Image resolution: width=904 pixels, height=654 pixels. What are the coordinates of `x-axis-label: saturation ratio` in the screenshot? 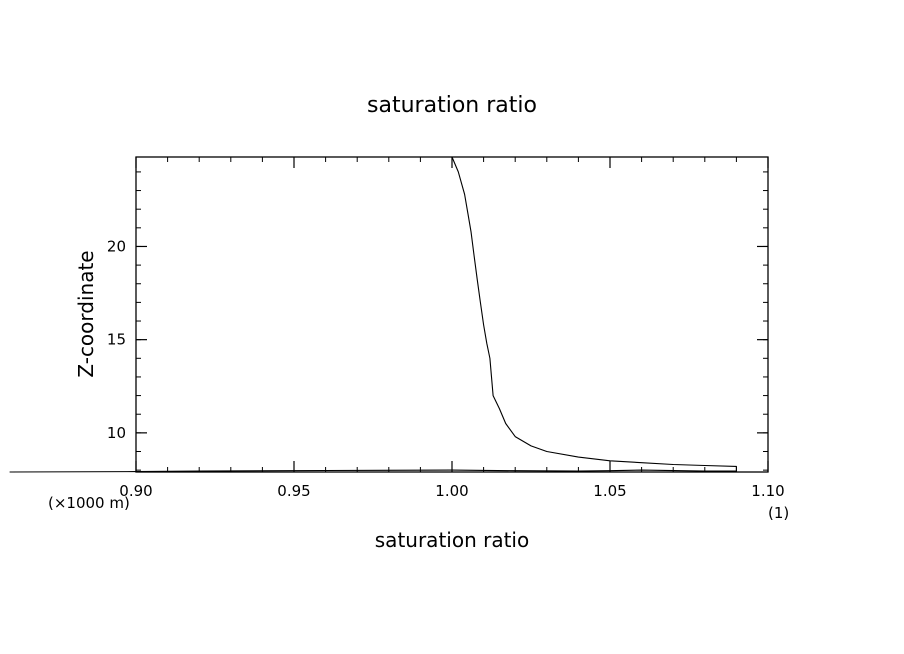 It's located at (452, 540).